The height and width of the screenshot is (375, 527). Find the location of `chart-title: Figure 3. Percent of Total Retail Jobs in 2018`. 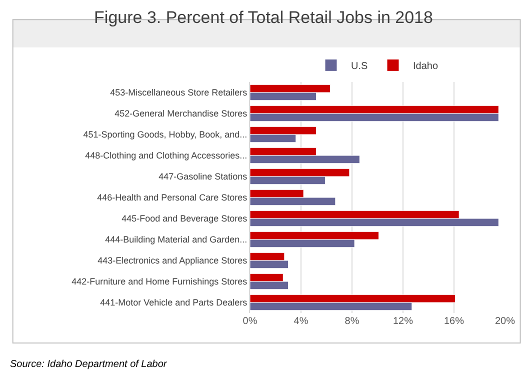

chart-title: Figure 3. Percent of Total Retail Jobs in 2018 is located at coordinates (263, 17).